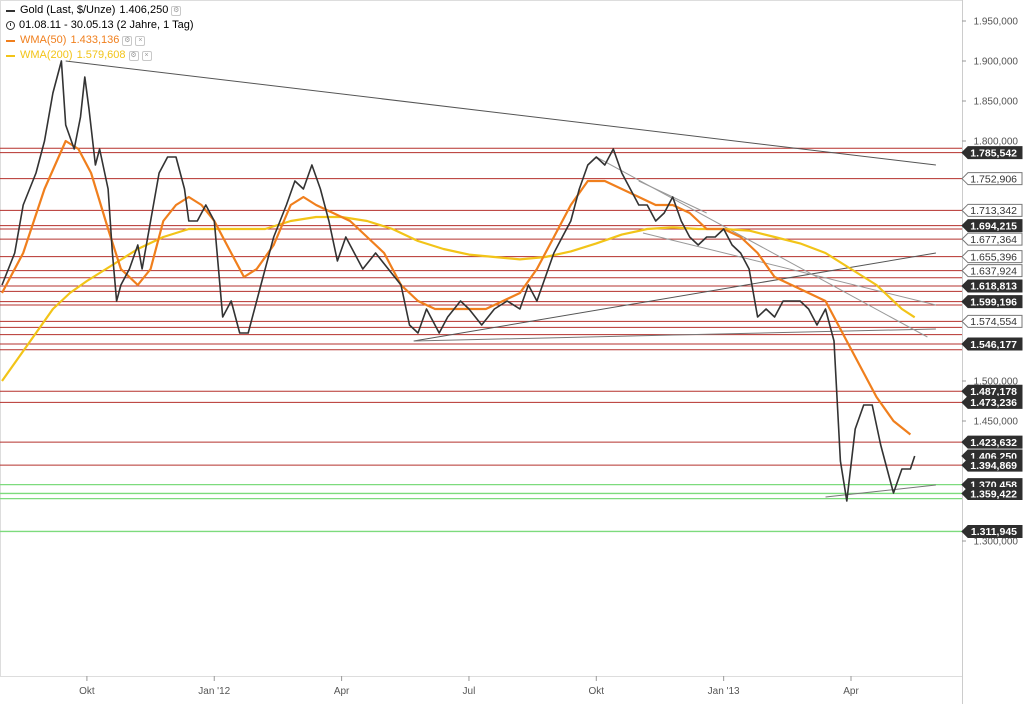 This screenshot has height=704, width=1024. I want to click on price-label-text: 1.359,422, so click(993, 494).